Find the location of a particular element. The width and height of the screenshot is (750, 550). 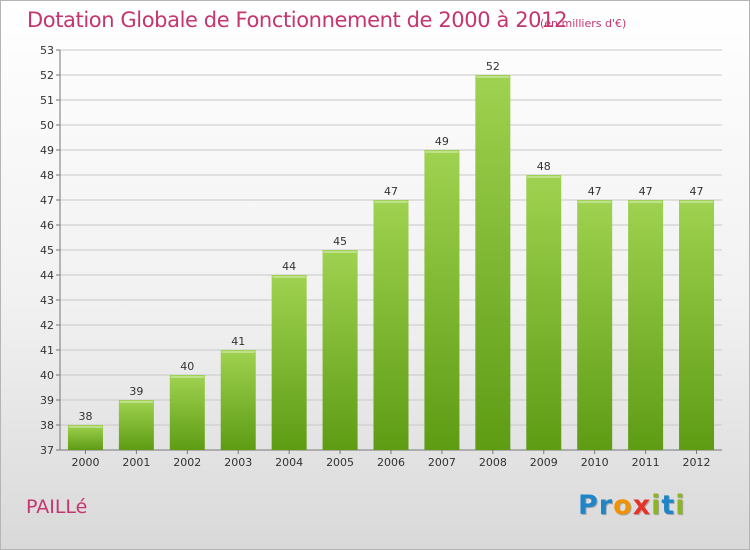

x-tick-label: 2005 is located at coordinates (340, 462).